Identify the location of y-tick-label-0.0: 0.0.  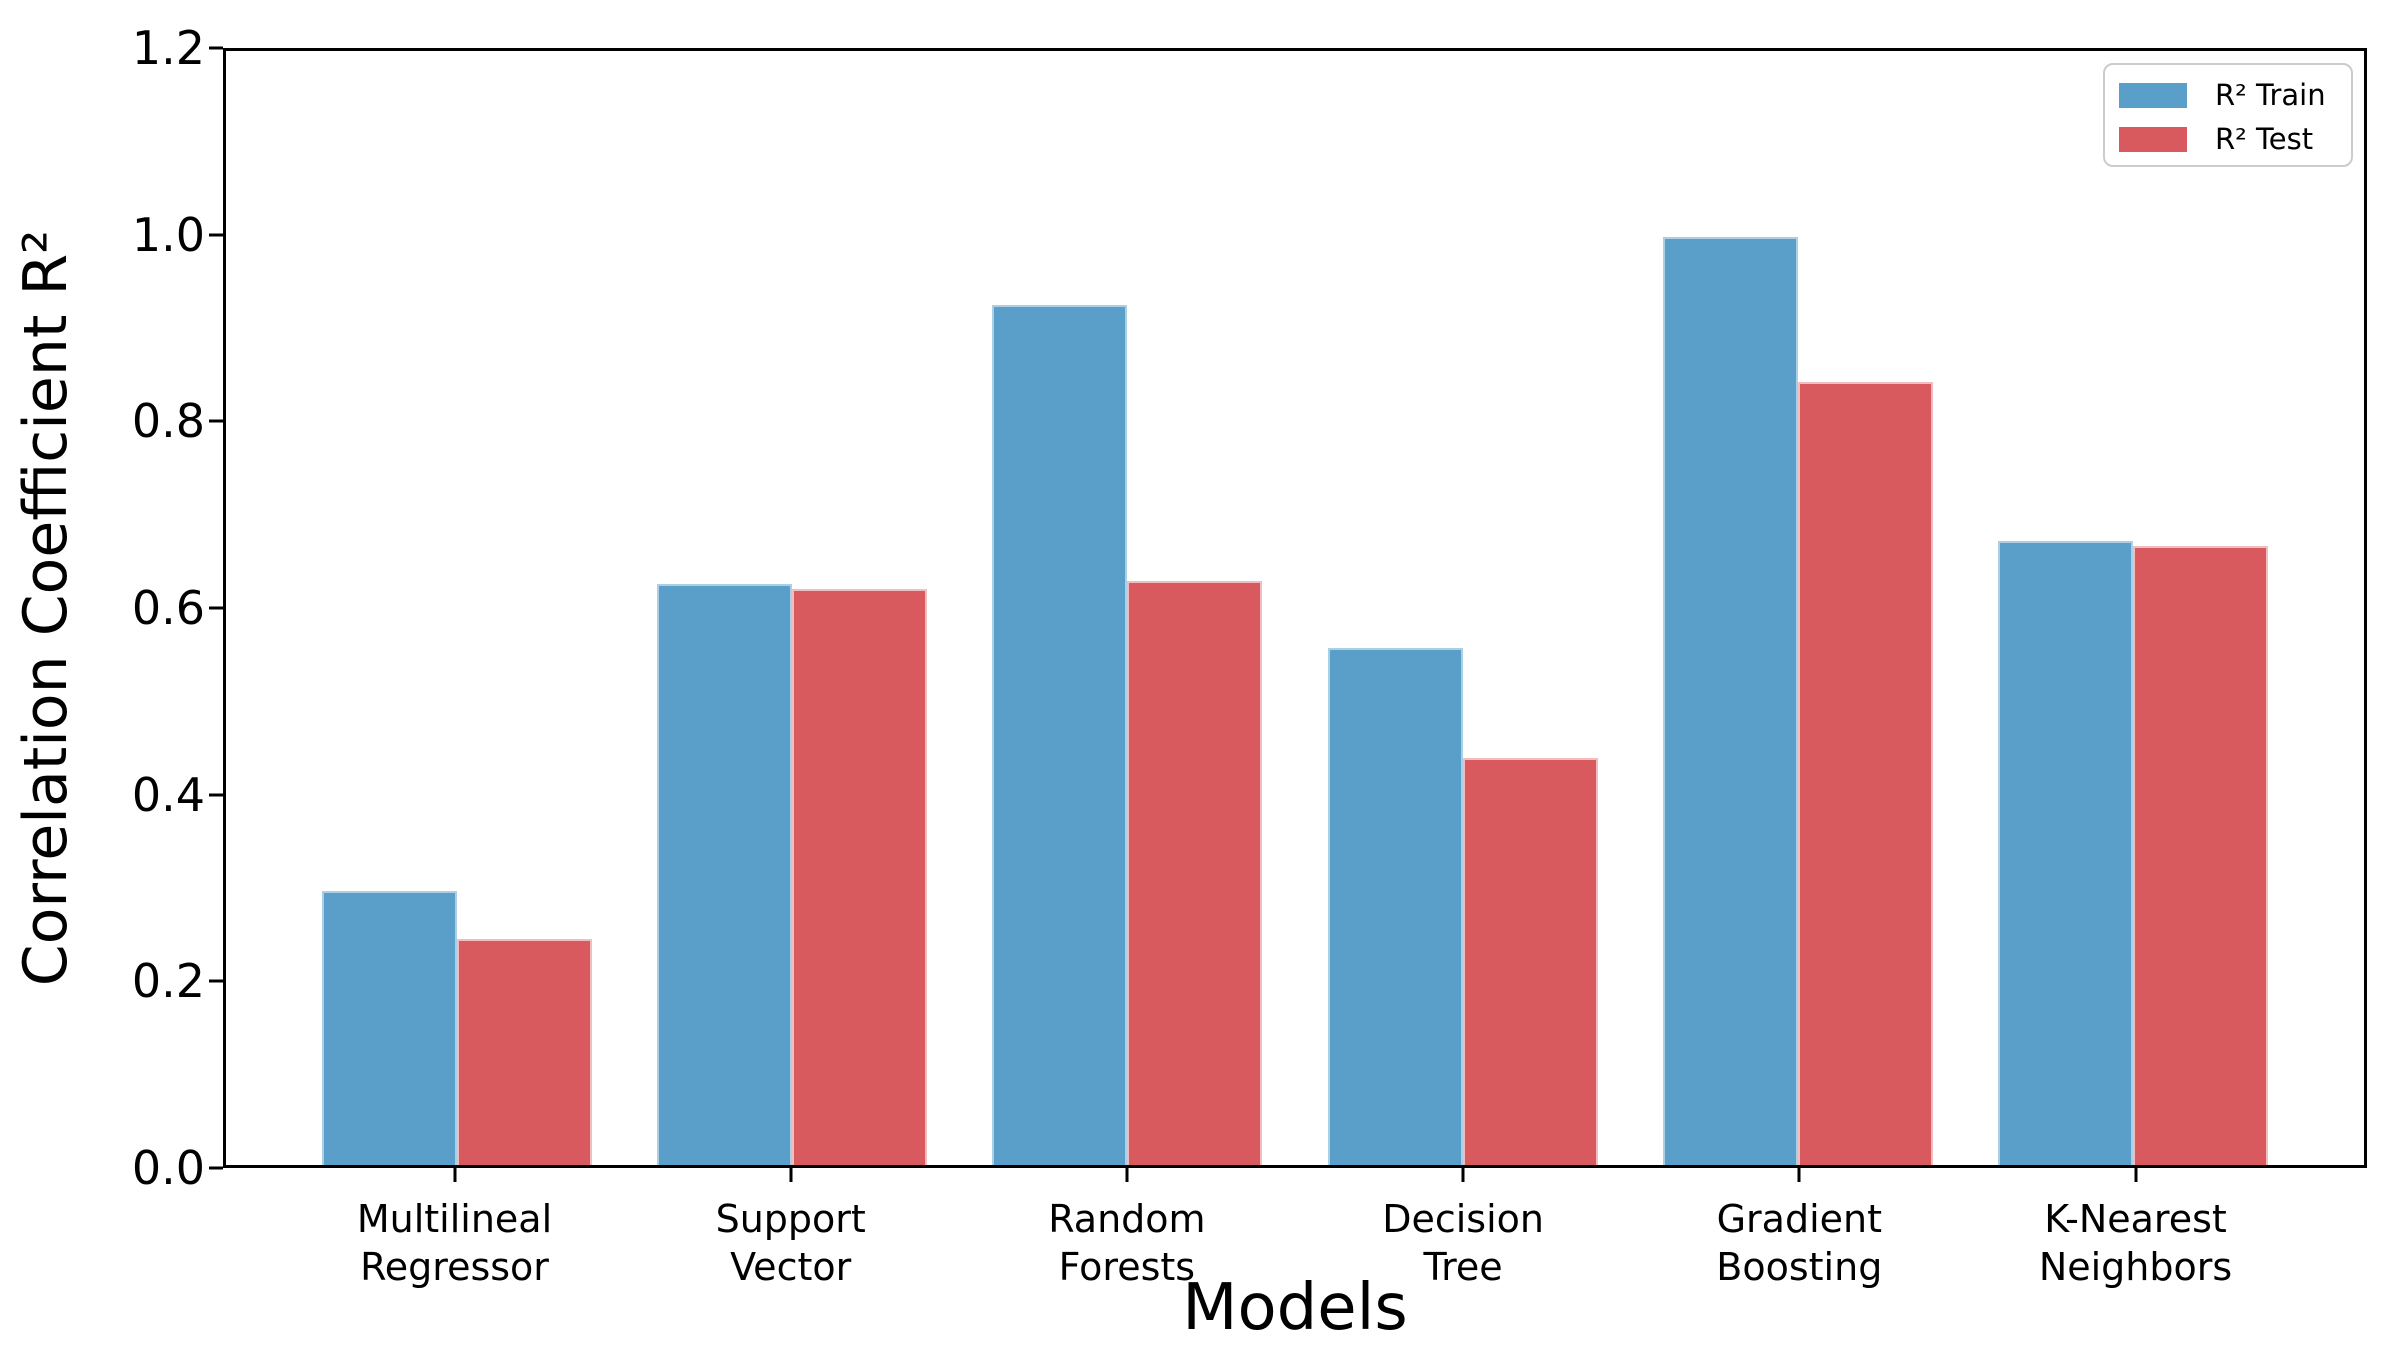
(168, 1168).